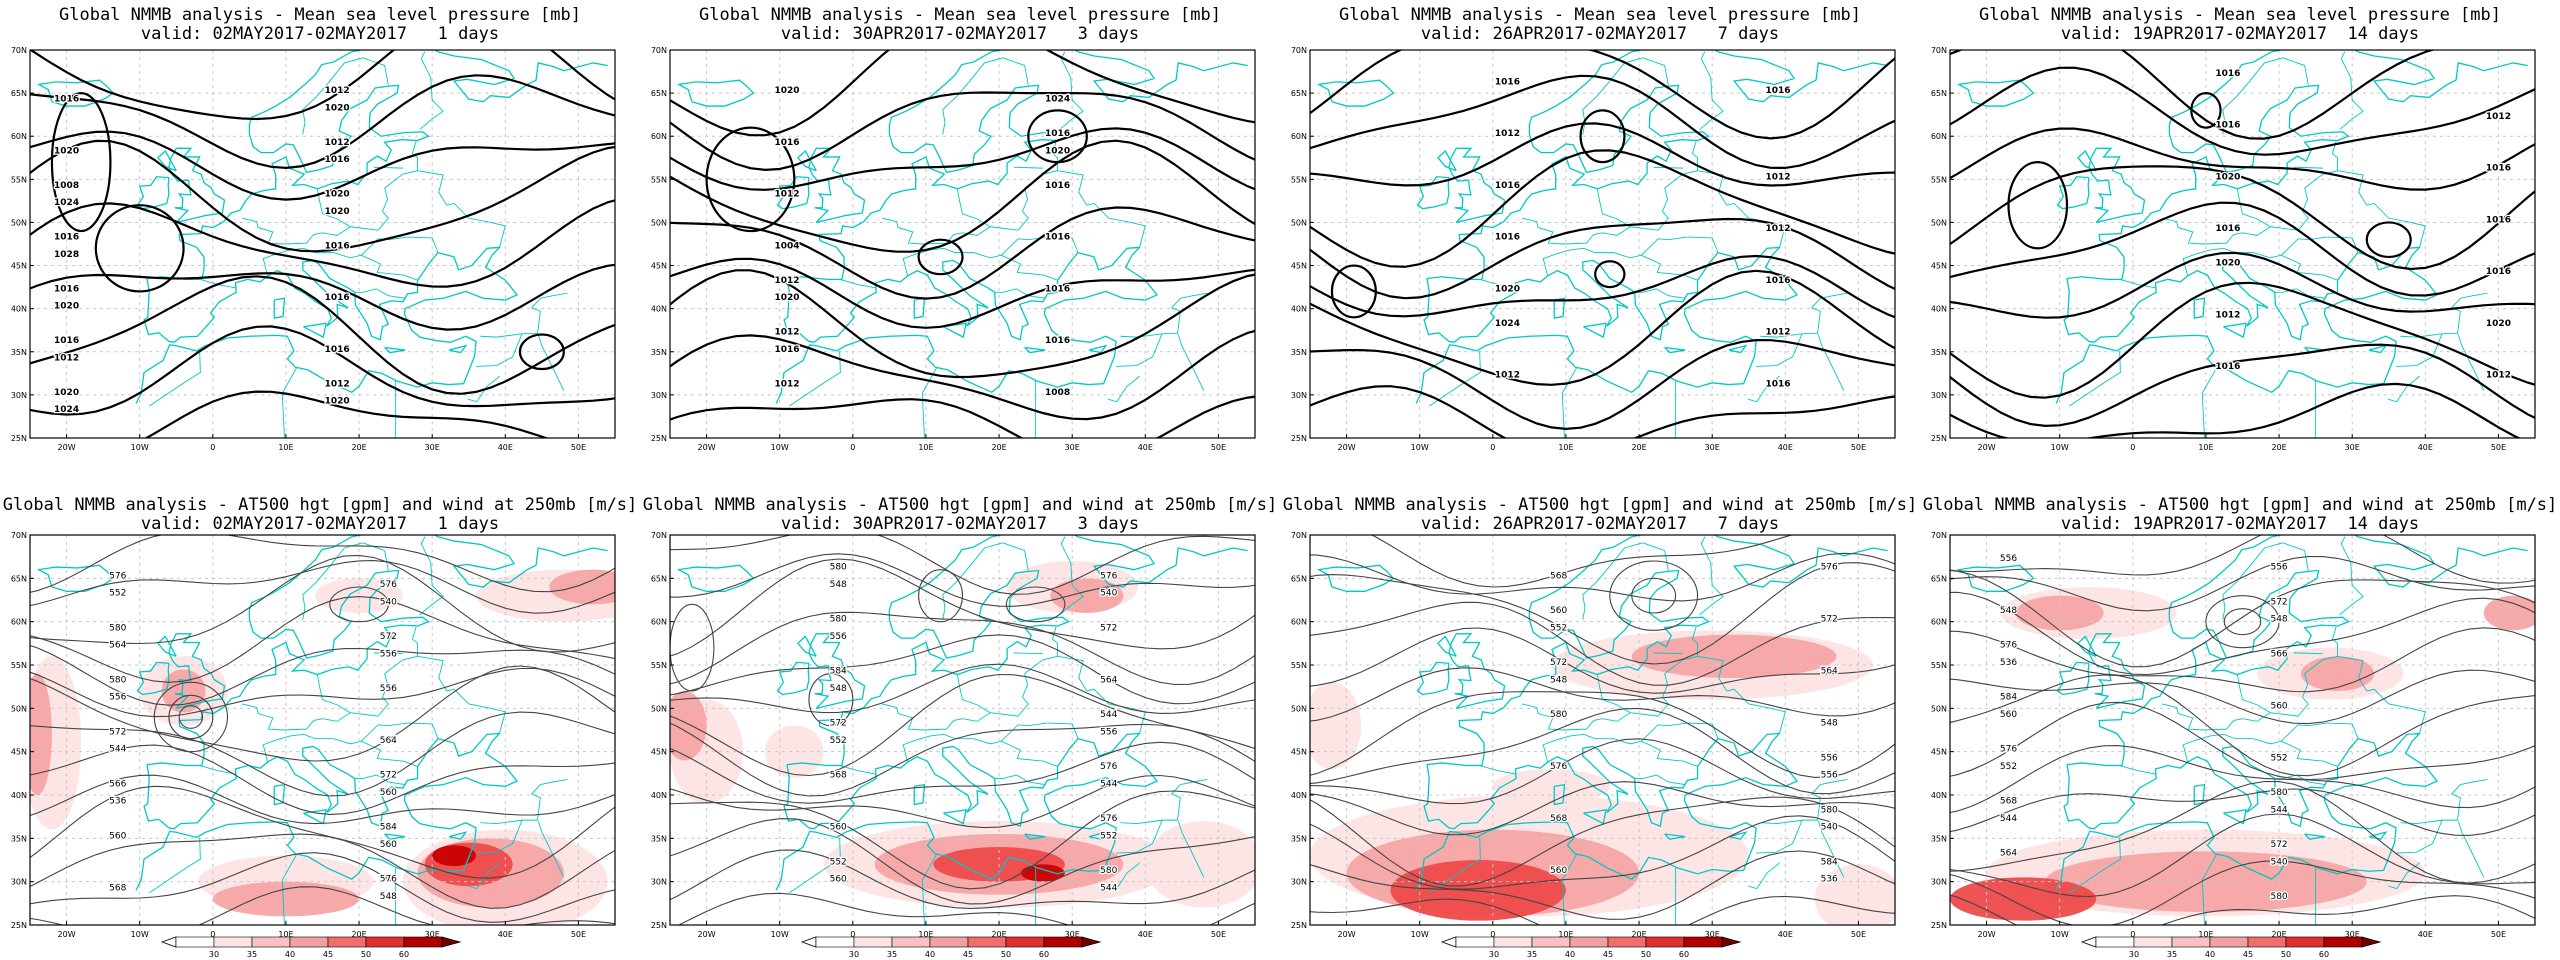  I want to click on colorbar-tick-label: 30, so click(214, 954).